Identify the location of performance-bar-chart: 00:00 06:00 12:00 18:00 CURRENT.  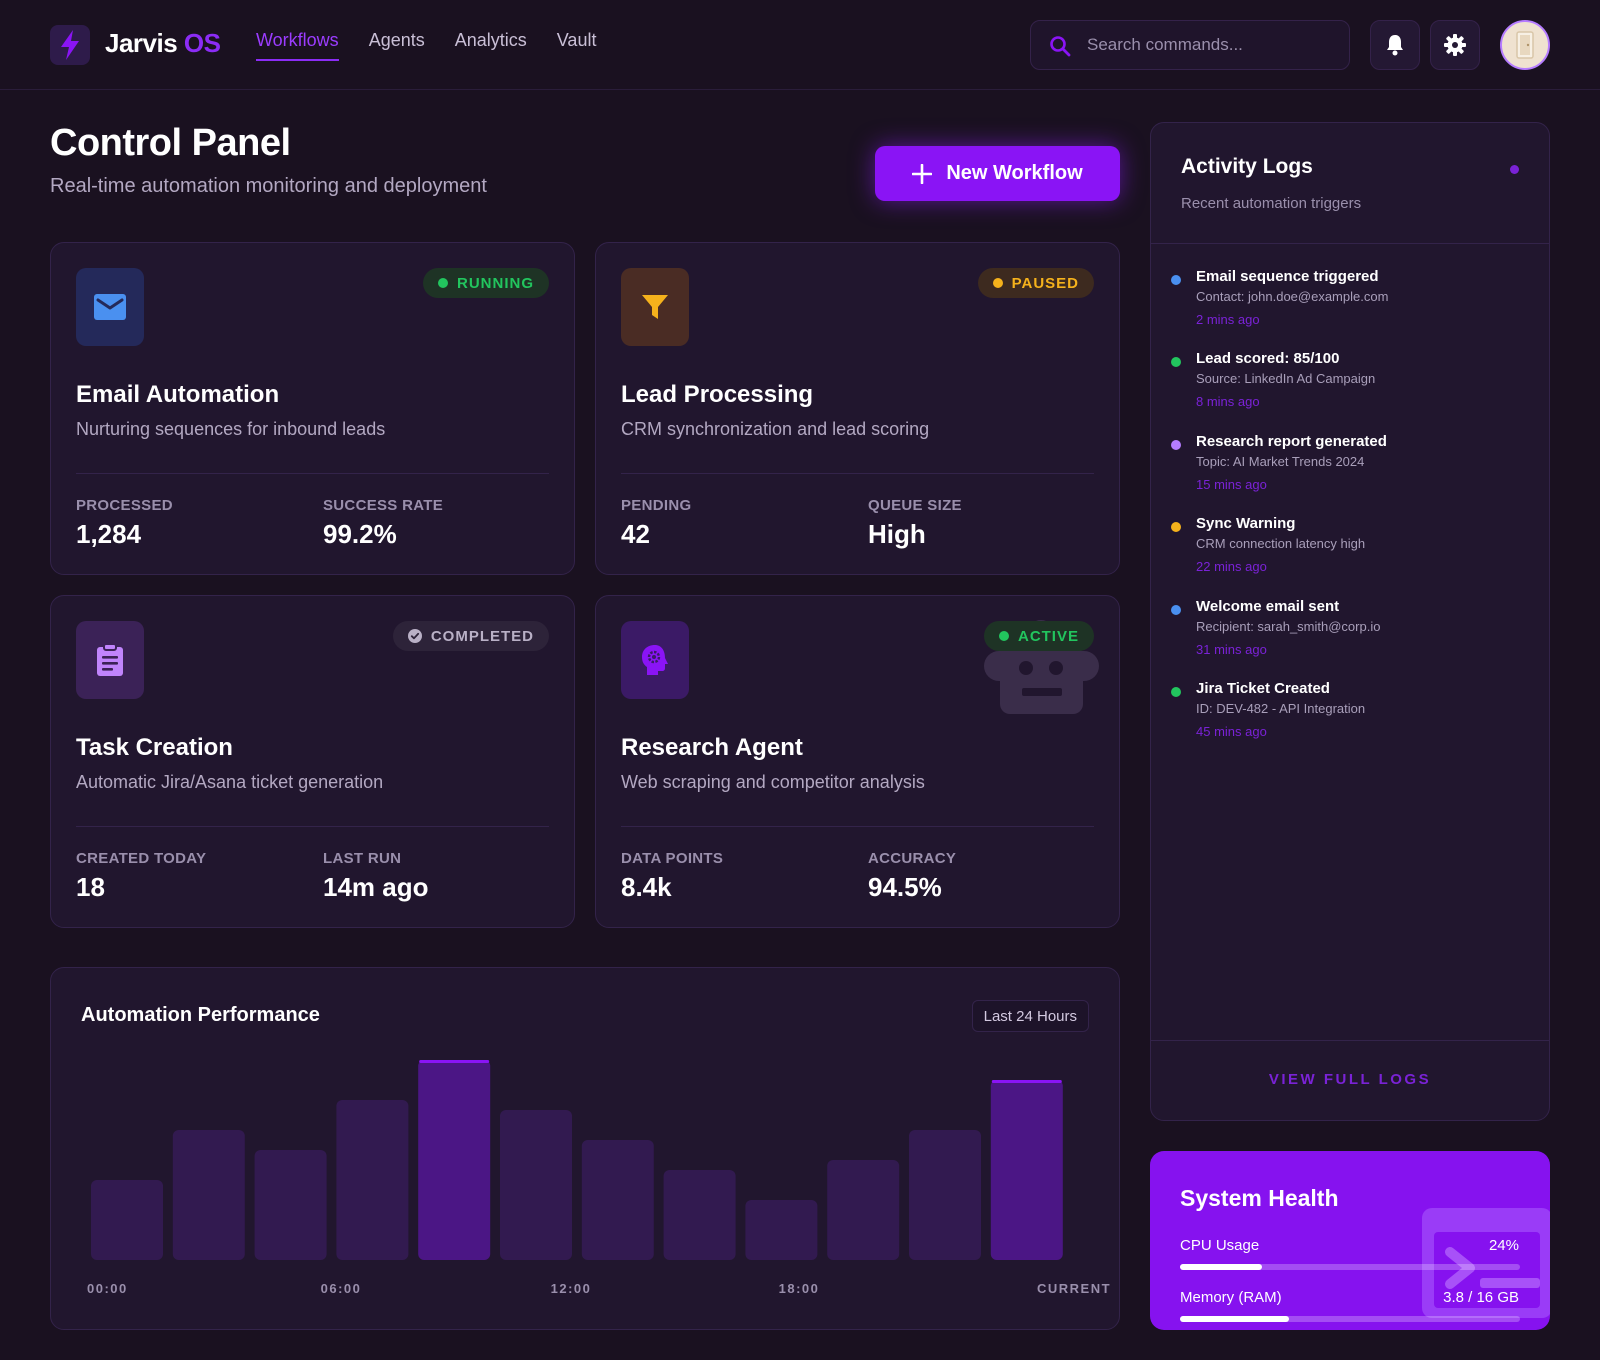
(599, 1178).